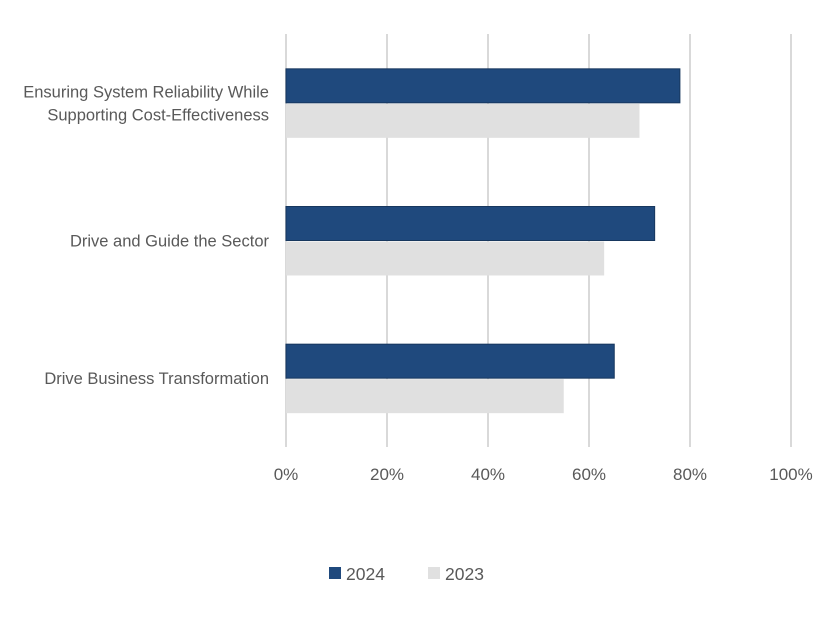 This screenshot has width=826, height=620. What do you see at coordinates (286, 474) in the screenshot?
I see `x-tick-label: 0%` at bounding box center [286, 474].